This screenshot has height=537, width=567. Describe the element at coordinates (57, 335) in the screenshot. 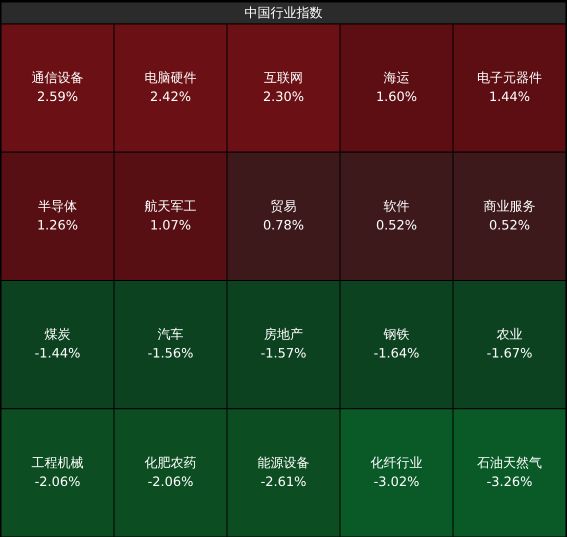

I see `category-label: 煤炭` at that location.